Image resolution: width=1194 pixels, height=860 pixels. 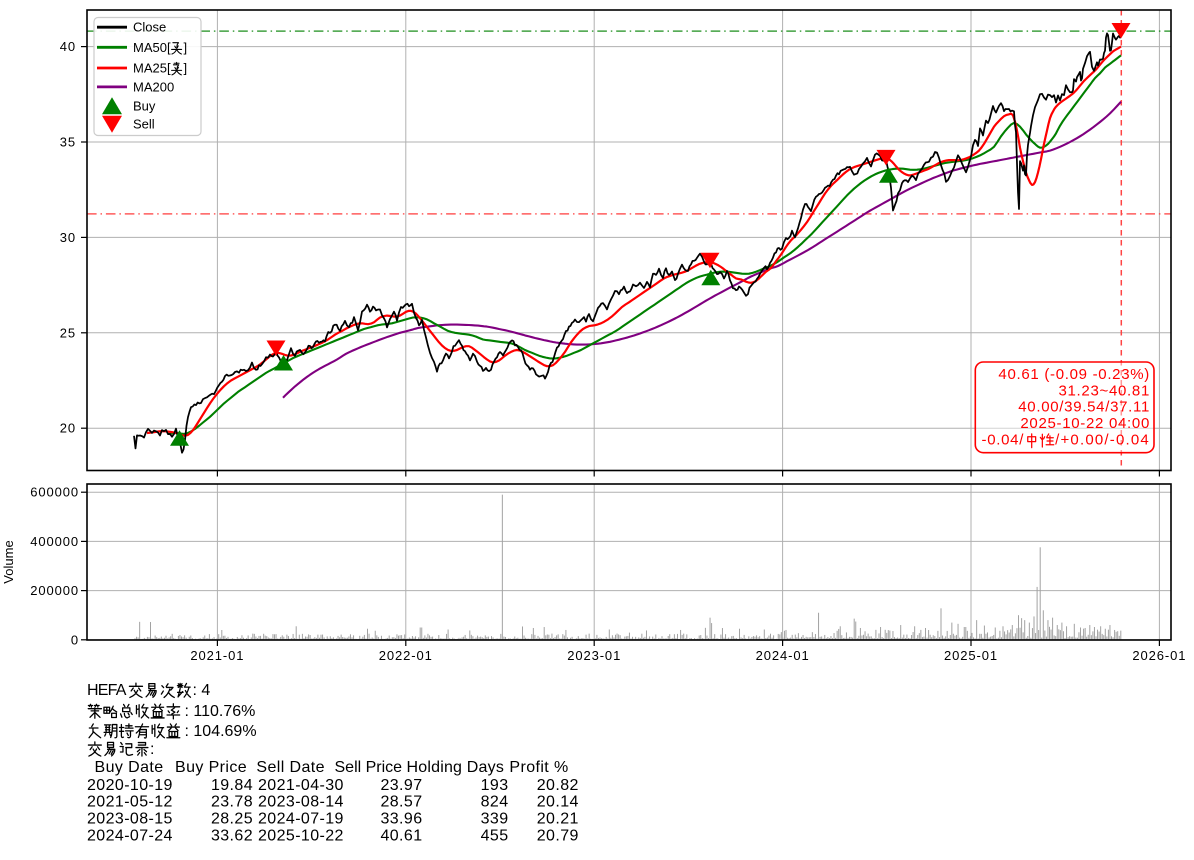 What do you see at coordinates (401, 785) in the screenshot?
I see `svg-text: 23.97` at bounding box center [401, 785].